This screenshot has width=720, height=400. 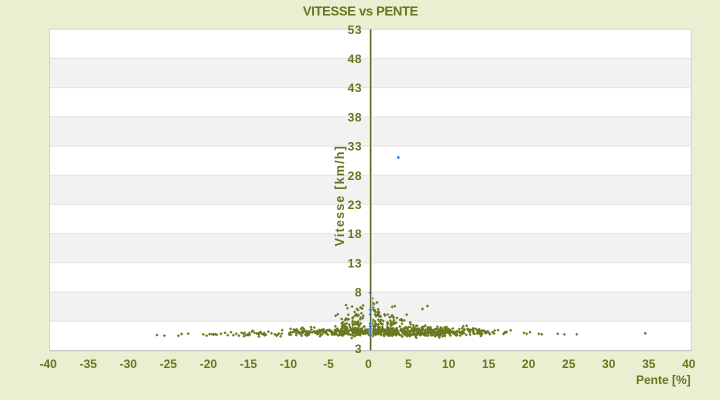 I want to click on svg-text: 33, so click(x=355, y=147).